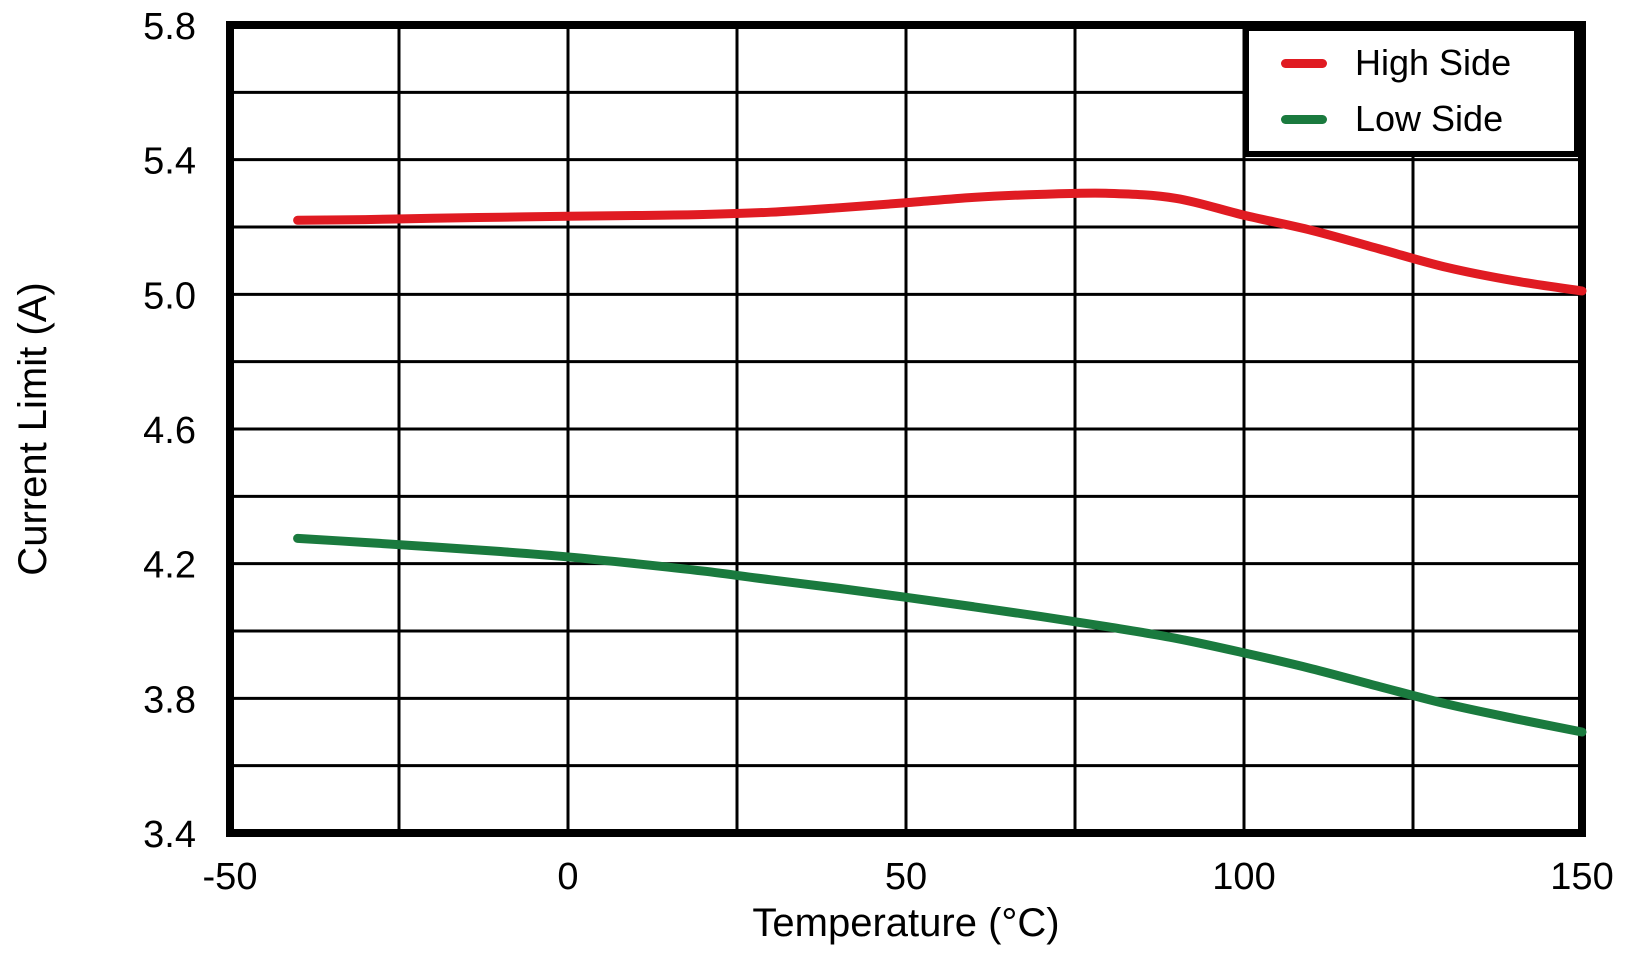  What do you see at coordinates (169, 700) in the screenshot?
I see `y-tick-label: 3.8` at bounding box center [169, 700].